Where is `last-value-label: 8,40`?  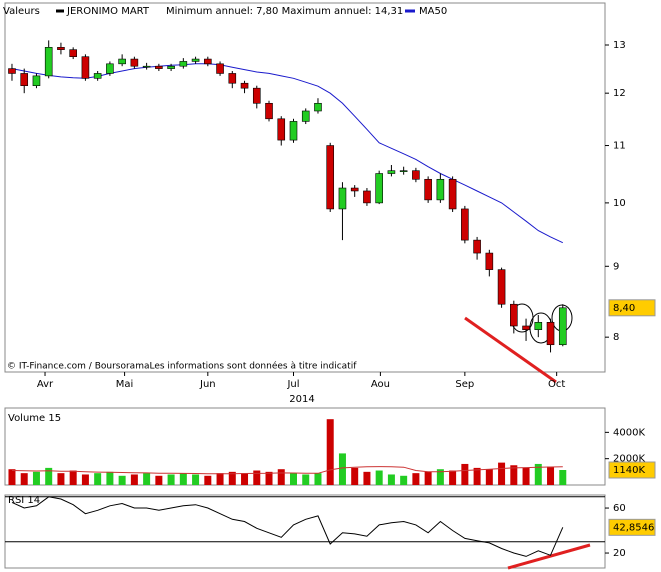 last-value-label: 8,40 is located at coordinates (624, 308).